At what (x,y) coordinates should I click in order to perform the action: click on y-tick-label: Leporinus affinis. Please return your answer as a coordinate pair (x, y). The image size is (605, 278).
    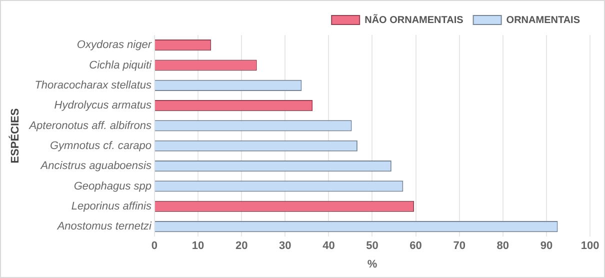
    Looking at the image, I should click on (111, 206).